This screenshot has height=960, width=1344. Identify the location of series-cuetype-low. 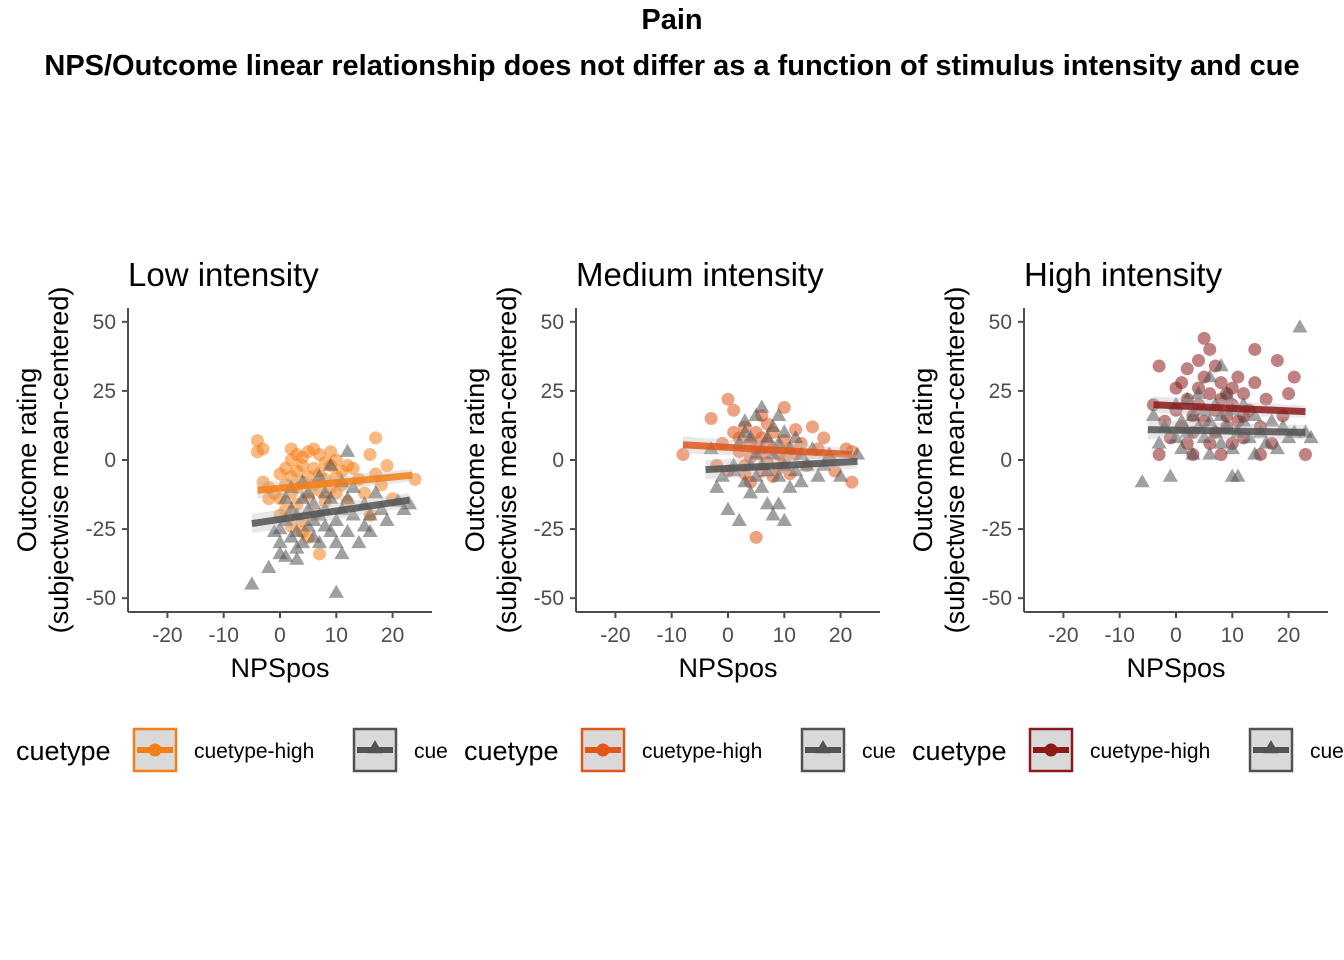
(331, 520).